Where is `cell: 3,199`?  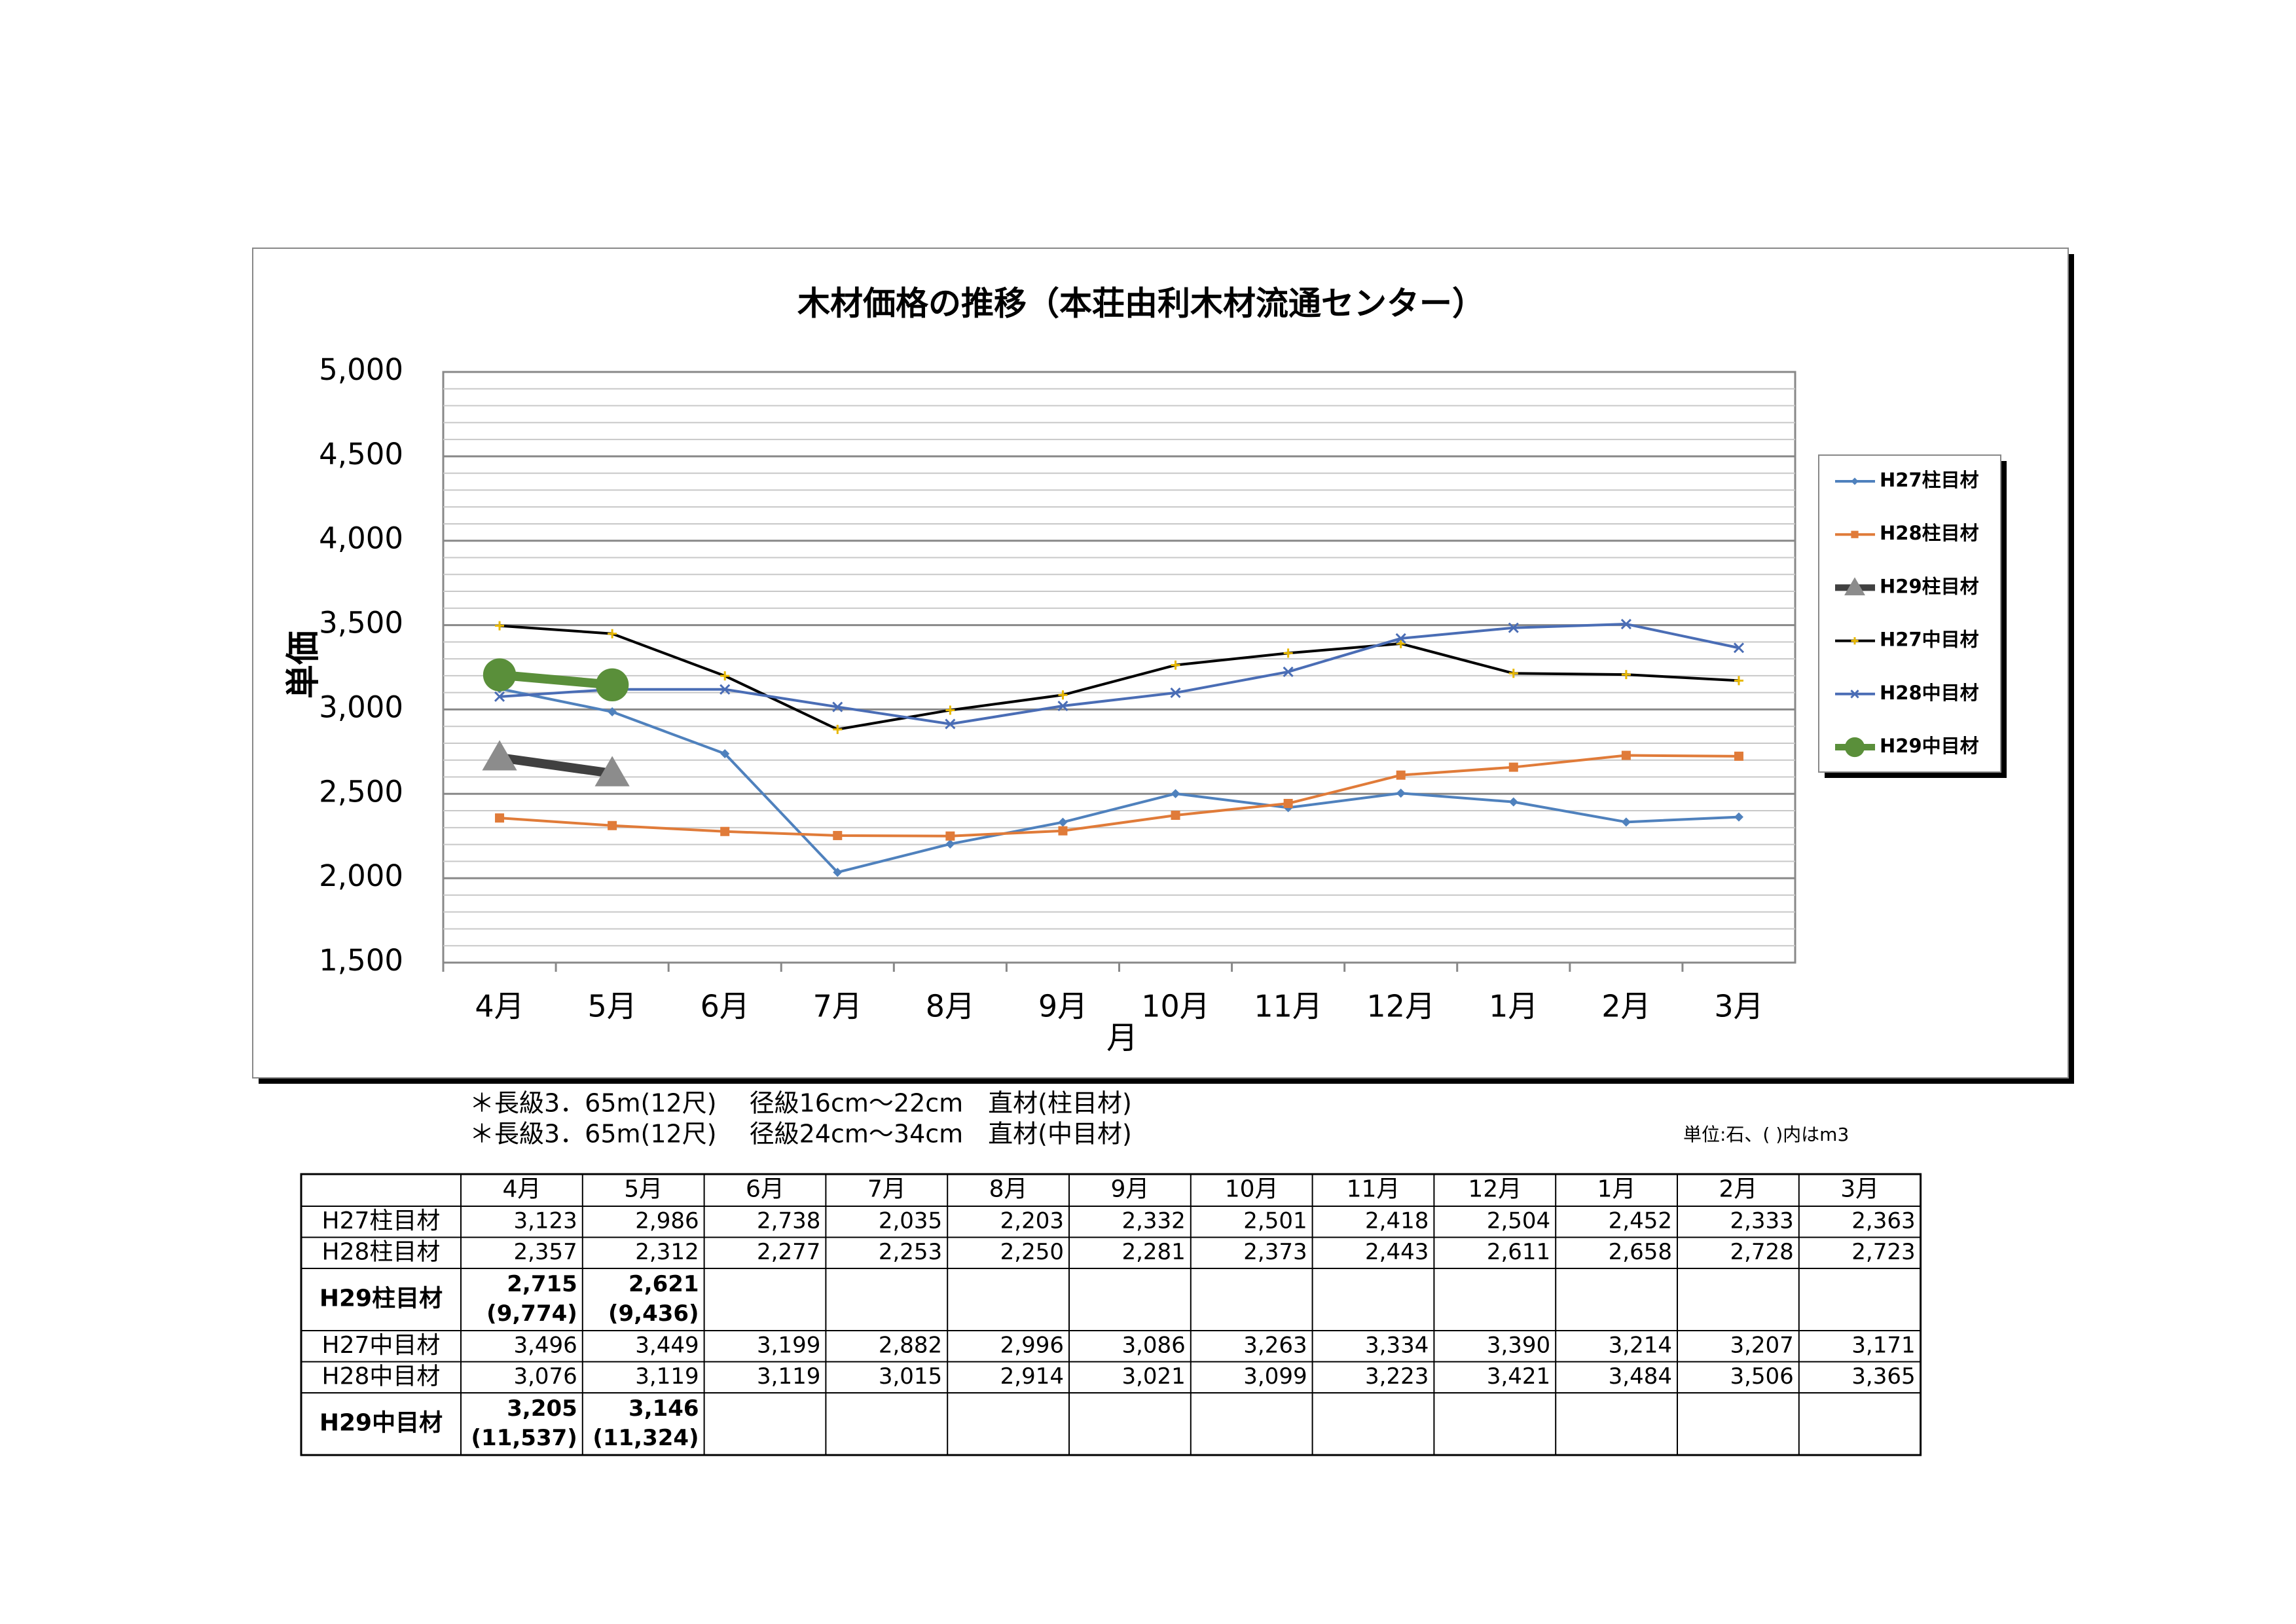 cell: 3,199 is located at coordinates (788, 1345).